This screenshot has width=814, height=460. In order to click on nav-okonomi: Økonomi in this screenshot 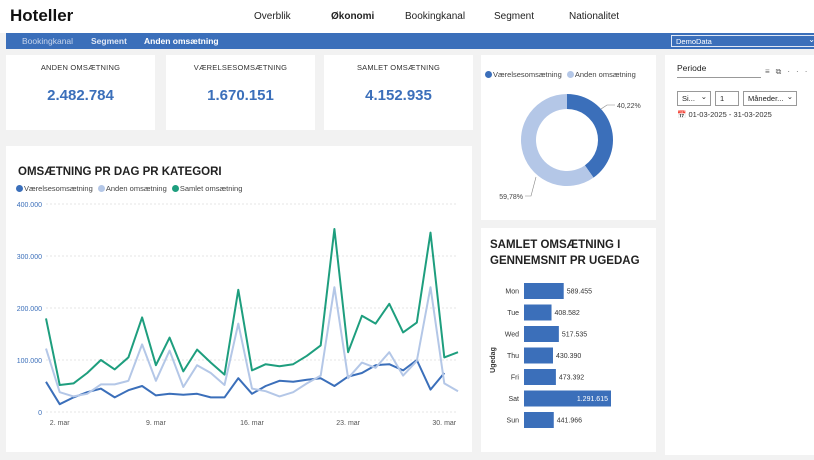, I will do `click(353, 16)`.